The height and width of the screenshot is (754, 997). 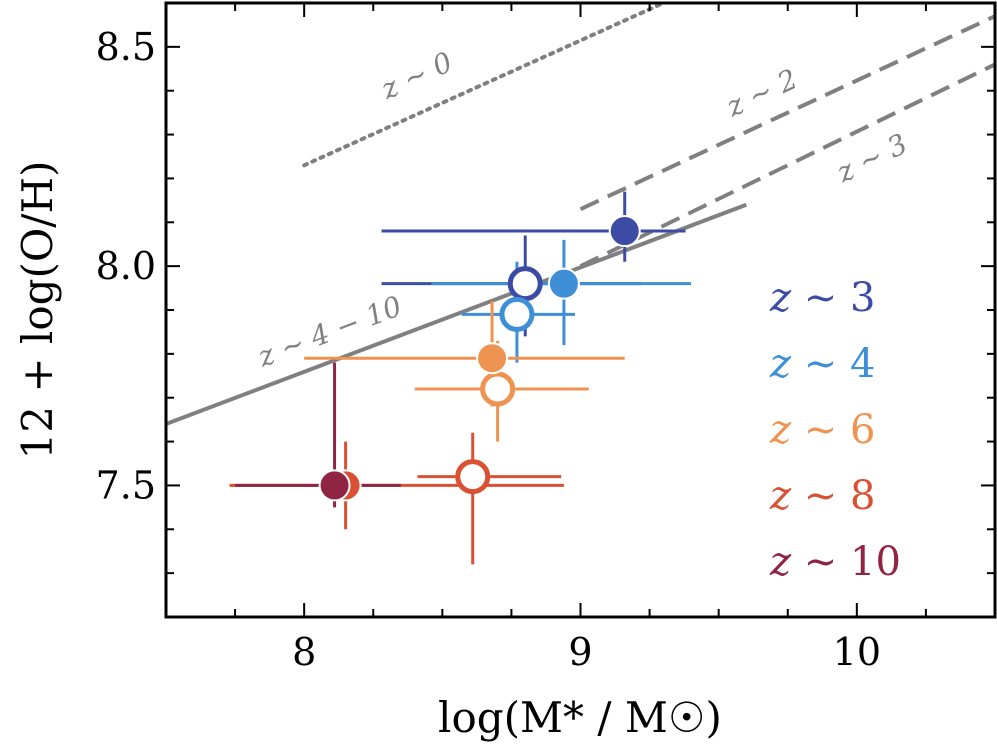 I want to click on y-tick-label: 7.5, so click(x=126, y=485).